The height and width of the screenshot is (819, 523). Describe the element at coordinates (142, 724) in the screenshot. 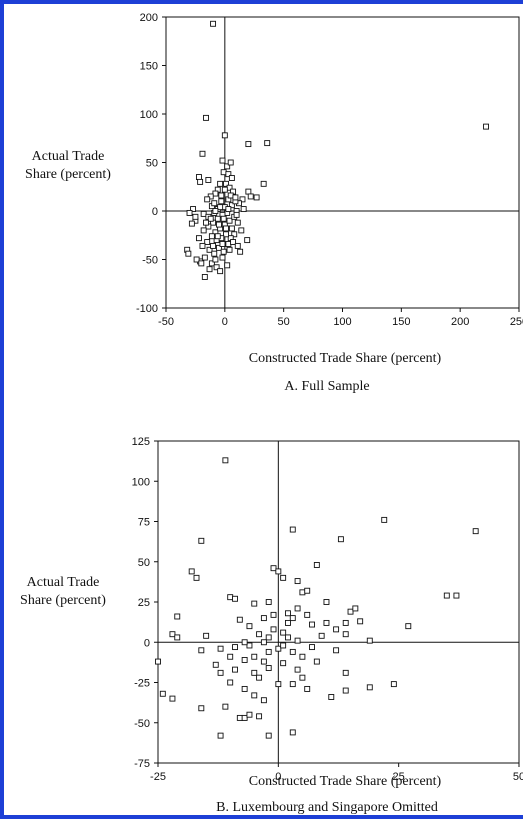

I see `panel-b-y-tick-label: -50` at that location.